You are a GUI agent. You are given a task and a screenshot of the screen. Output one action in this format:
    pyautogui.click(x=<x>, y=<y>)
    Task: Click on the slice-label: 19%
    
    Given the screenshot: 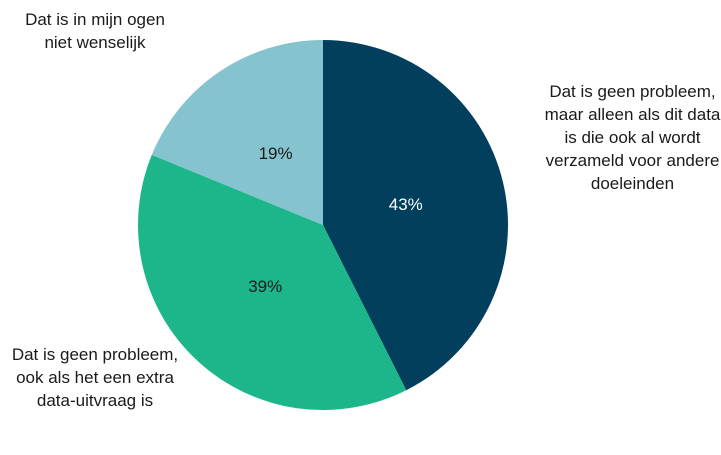 What is the action you would take?
    pyautogui.click(x=276, y=153)
    